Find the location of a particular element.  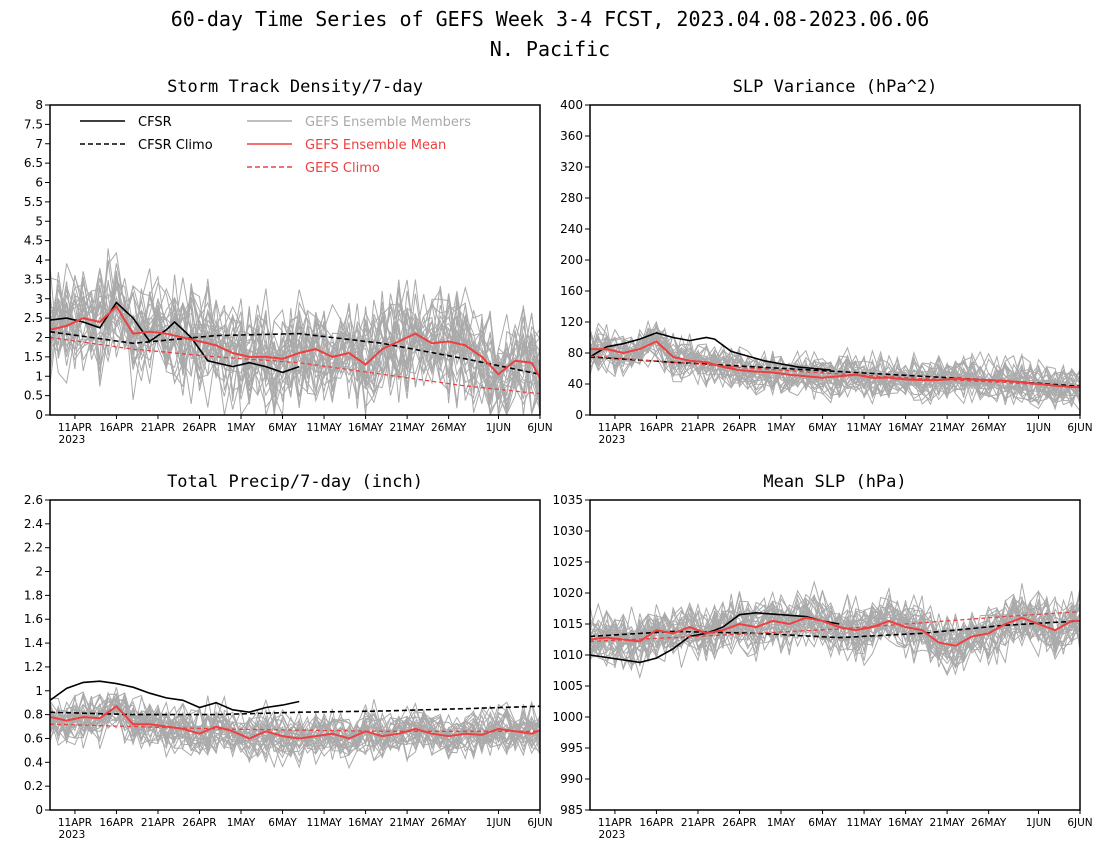

y-tick-label: 320 is located at coordinates (571, 167).